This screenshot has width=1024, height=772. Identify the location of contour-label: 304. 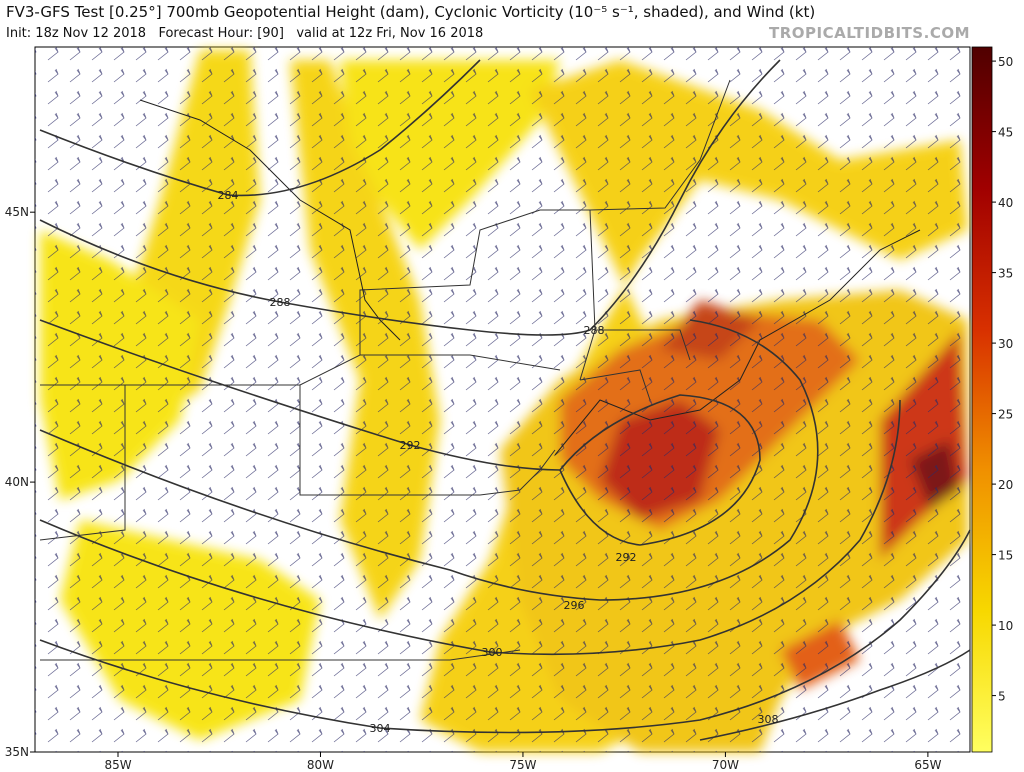
(380, 728).